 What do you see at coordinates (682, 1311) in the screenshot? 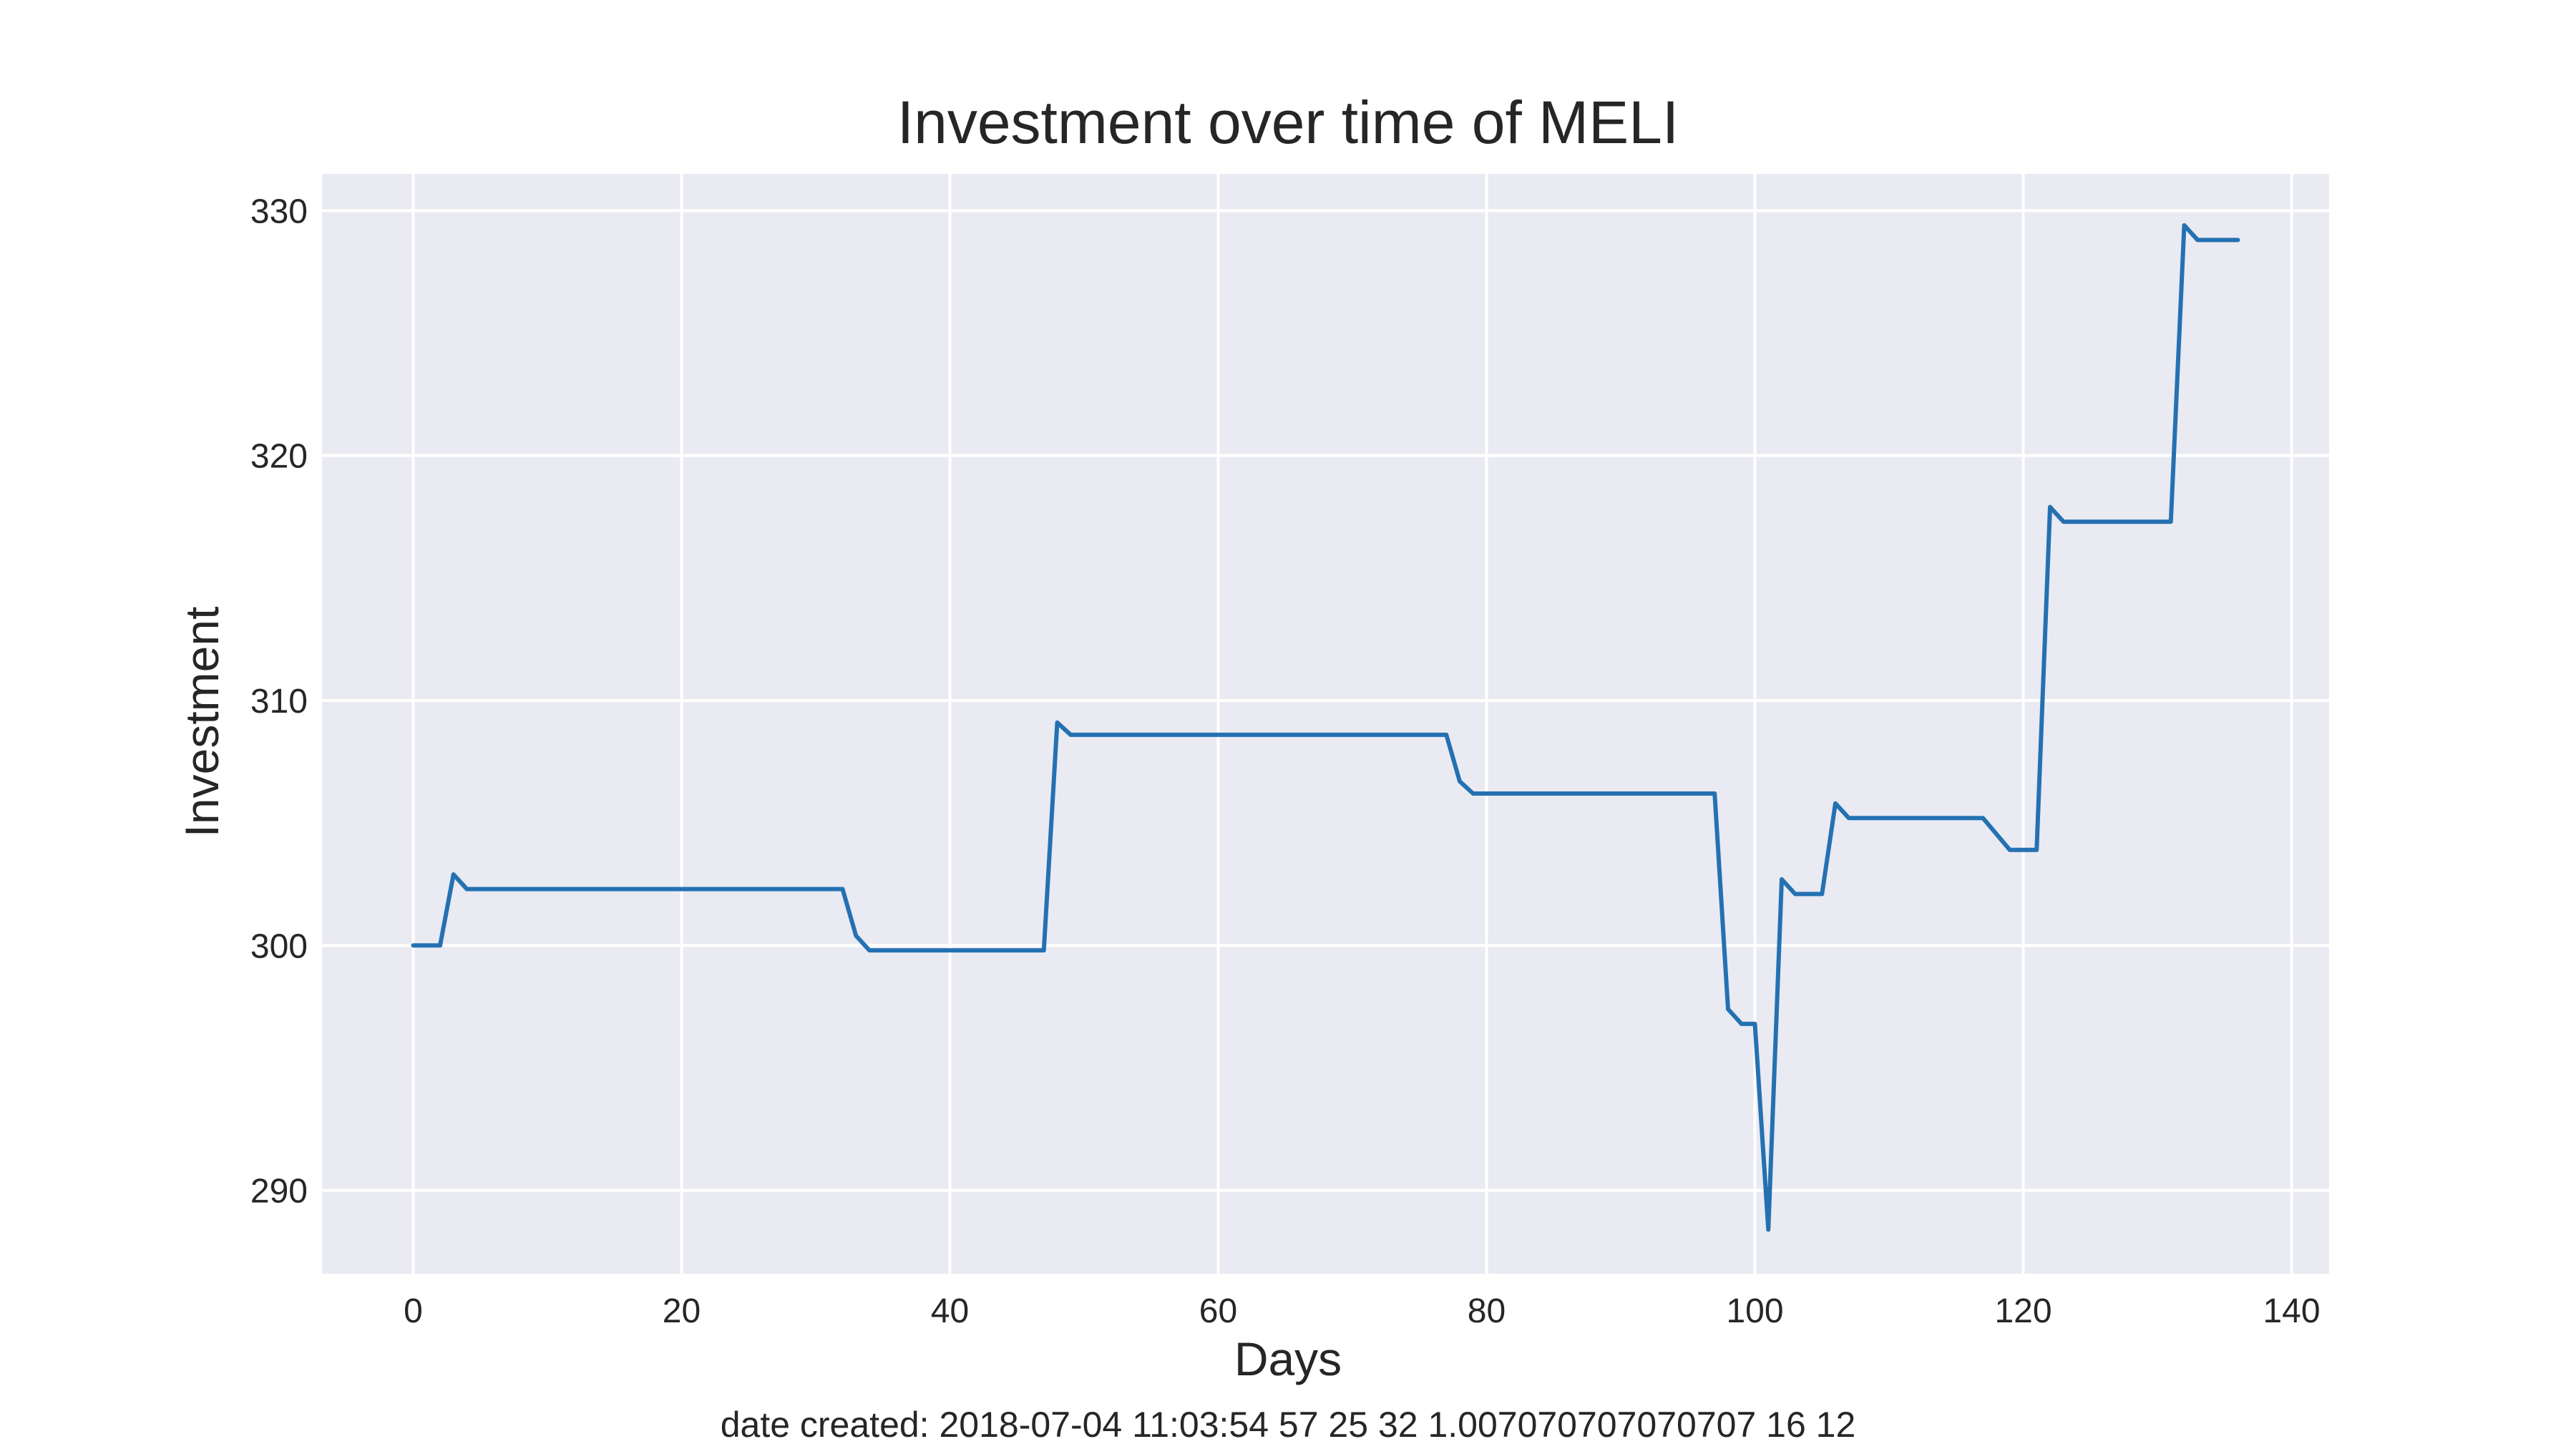
I see `x-tick-label: 20` at bounding box center [682, 1311].